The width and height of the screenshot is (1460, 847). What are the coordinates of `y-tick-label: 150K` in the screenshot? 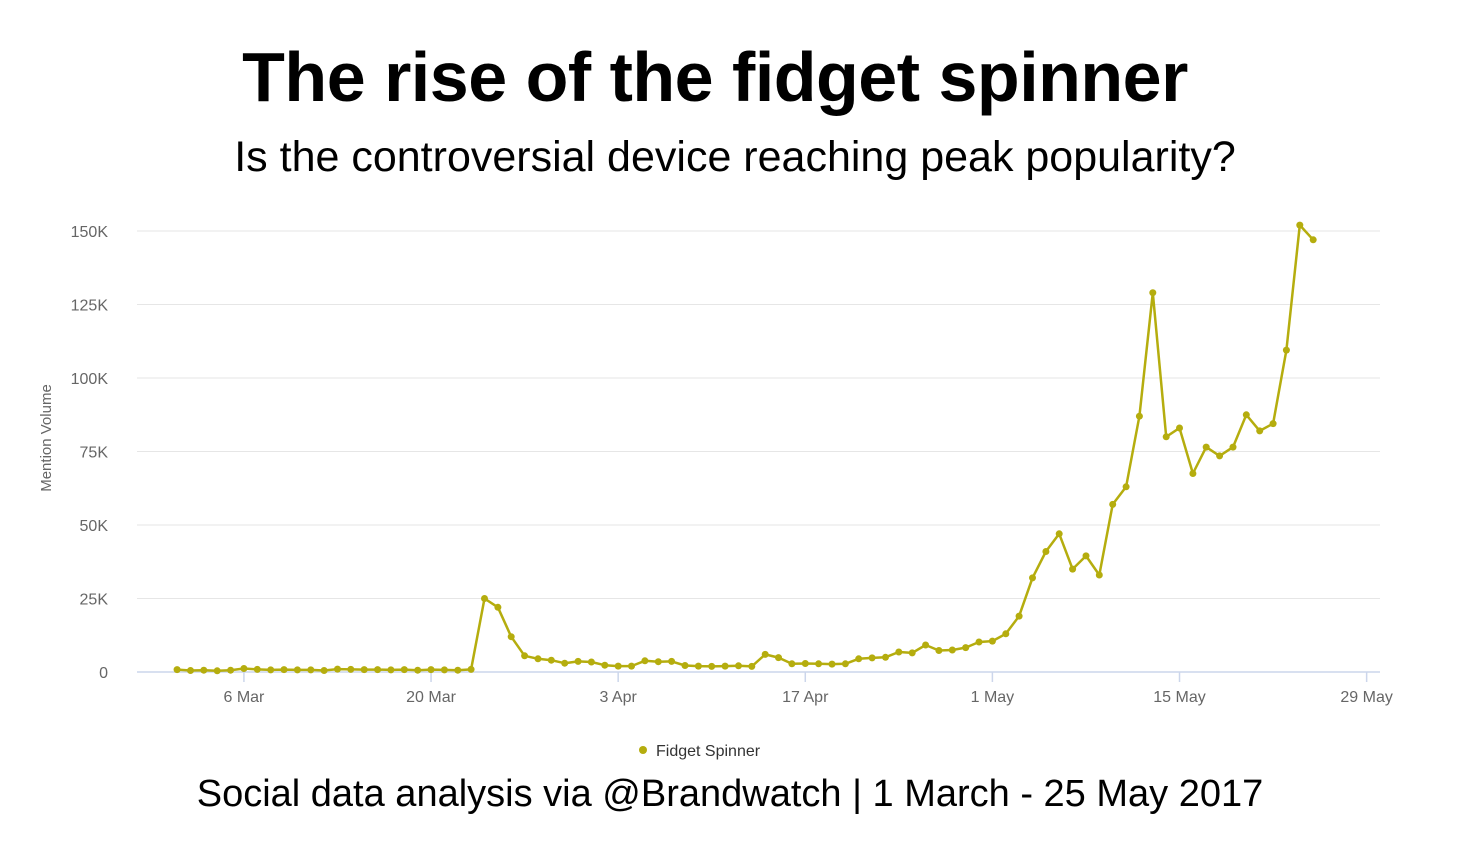 It's located at (90, 232).